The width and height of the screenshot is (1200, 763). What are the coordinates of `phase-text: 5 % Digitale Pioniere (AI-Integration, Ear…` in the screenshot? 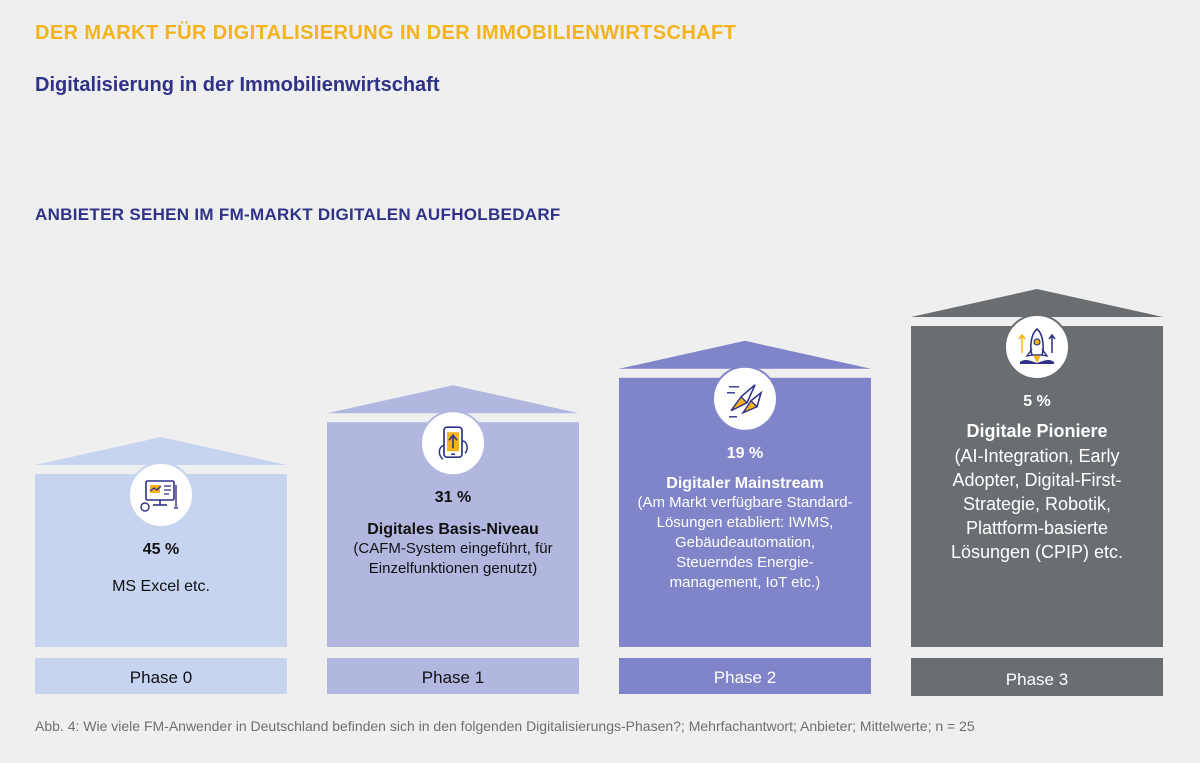 It's located at (1037, 478).